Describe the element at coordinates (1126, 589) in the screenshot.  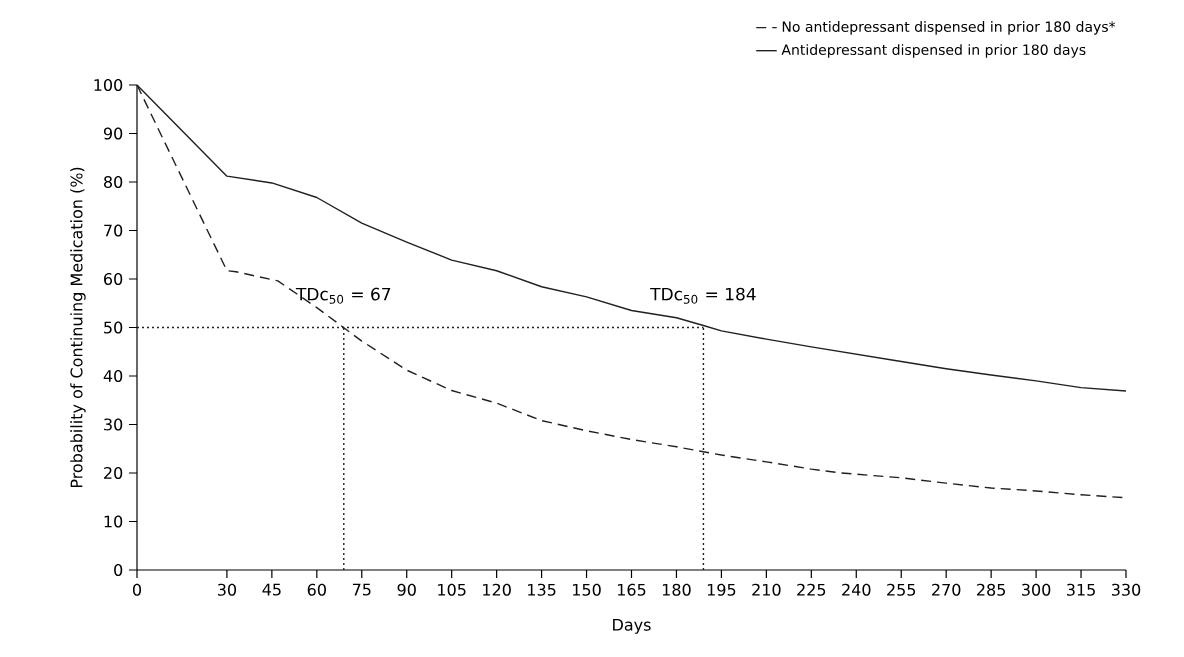
I see `x-tick-label: 330` at that location.